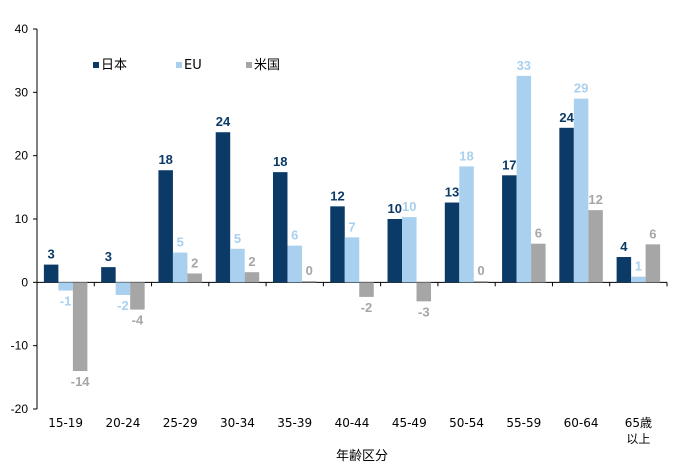 The width and height of the screenshot is (693, 470). I want to click on x-tick-label: 40-44, so click(352, 423).